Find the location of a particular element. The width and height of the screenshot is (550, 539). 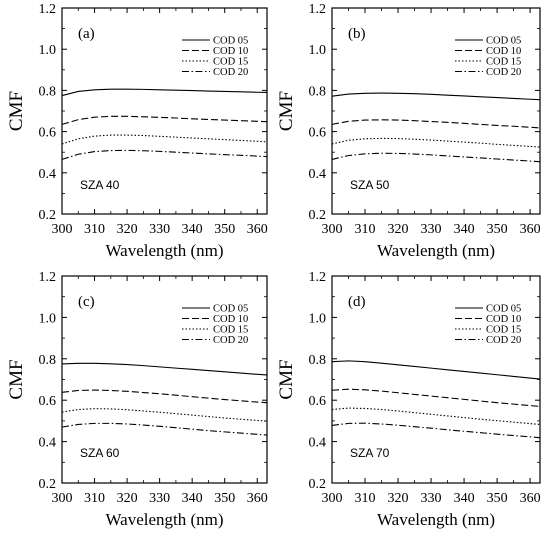

panel-label: (d) is located at coordinates (357, 302).